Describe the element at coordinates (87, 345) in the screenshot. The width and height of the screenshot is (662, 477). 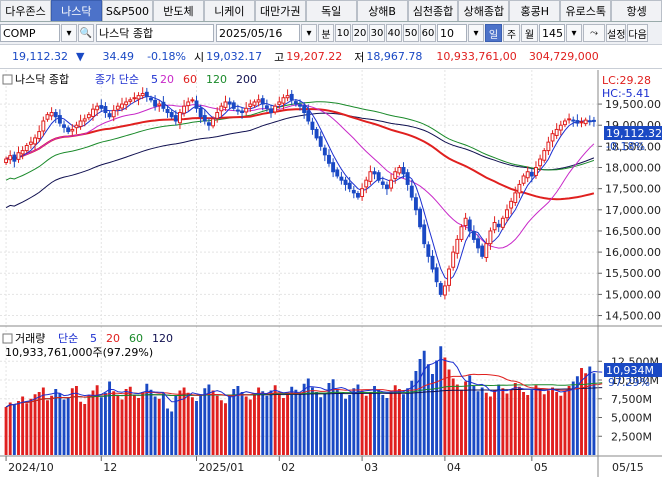
I see `volume-legend: 거래량 단순 5 20 60 120 10,933,761,000주(97.29%)` at that location.